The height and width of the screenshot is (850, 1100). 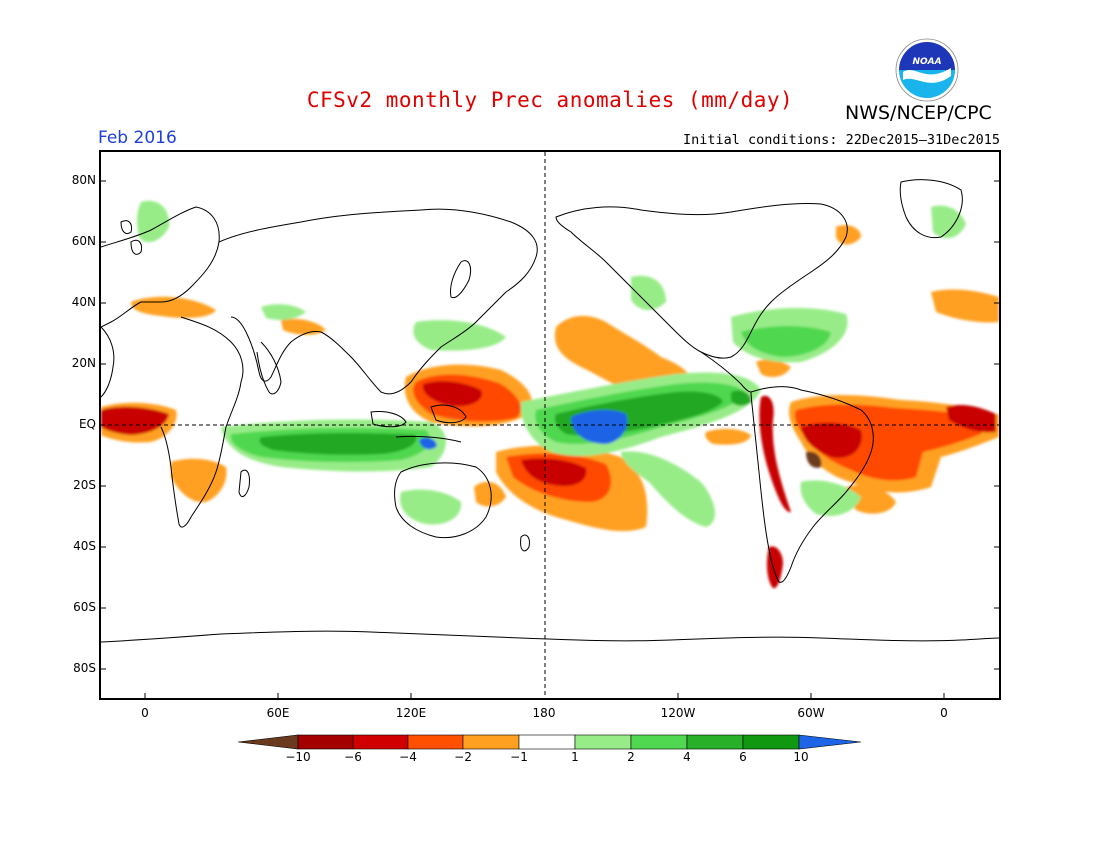 What do you see at coordinates (303, 326) in the screenshot?
I see `dry-anomaly-arabia` at bounding box center [303, 326].